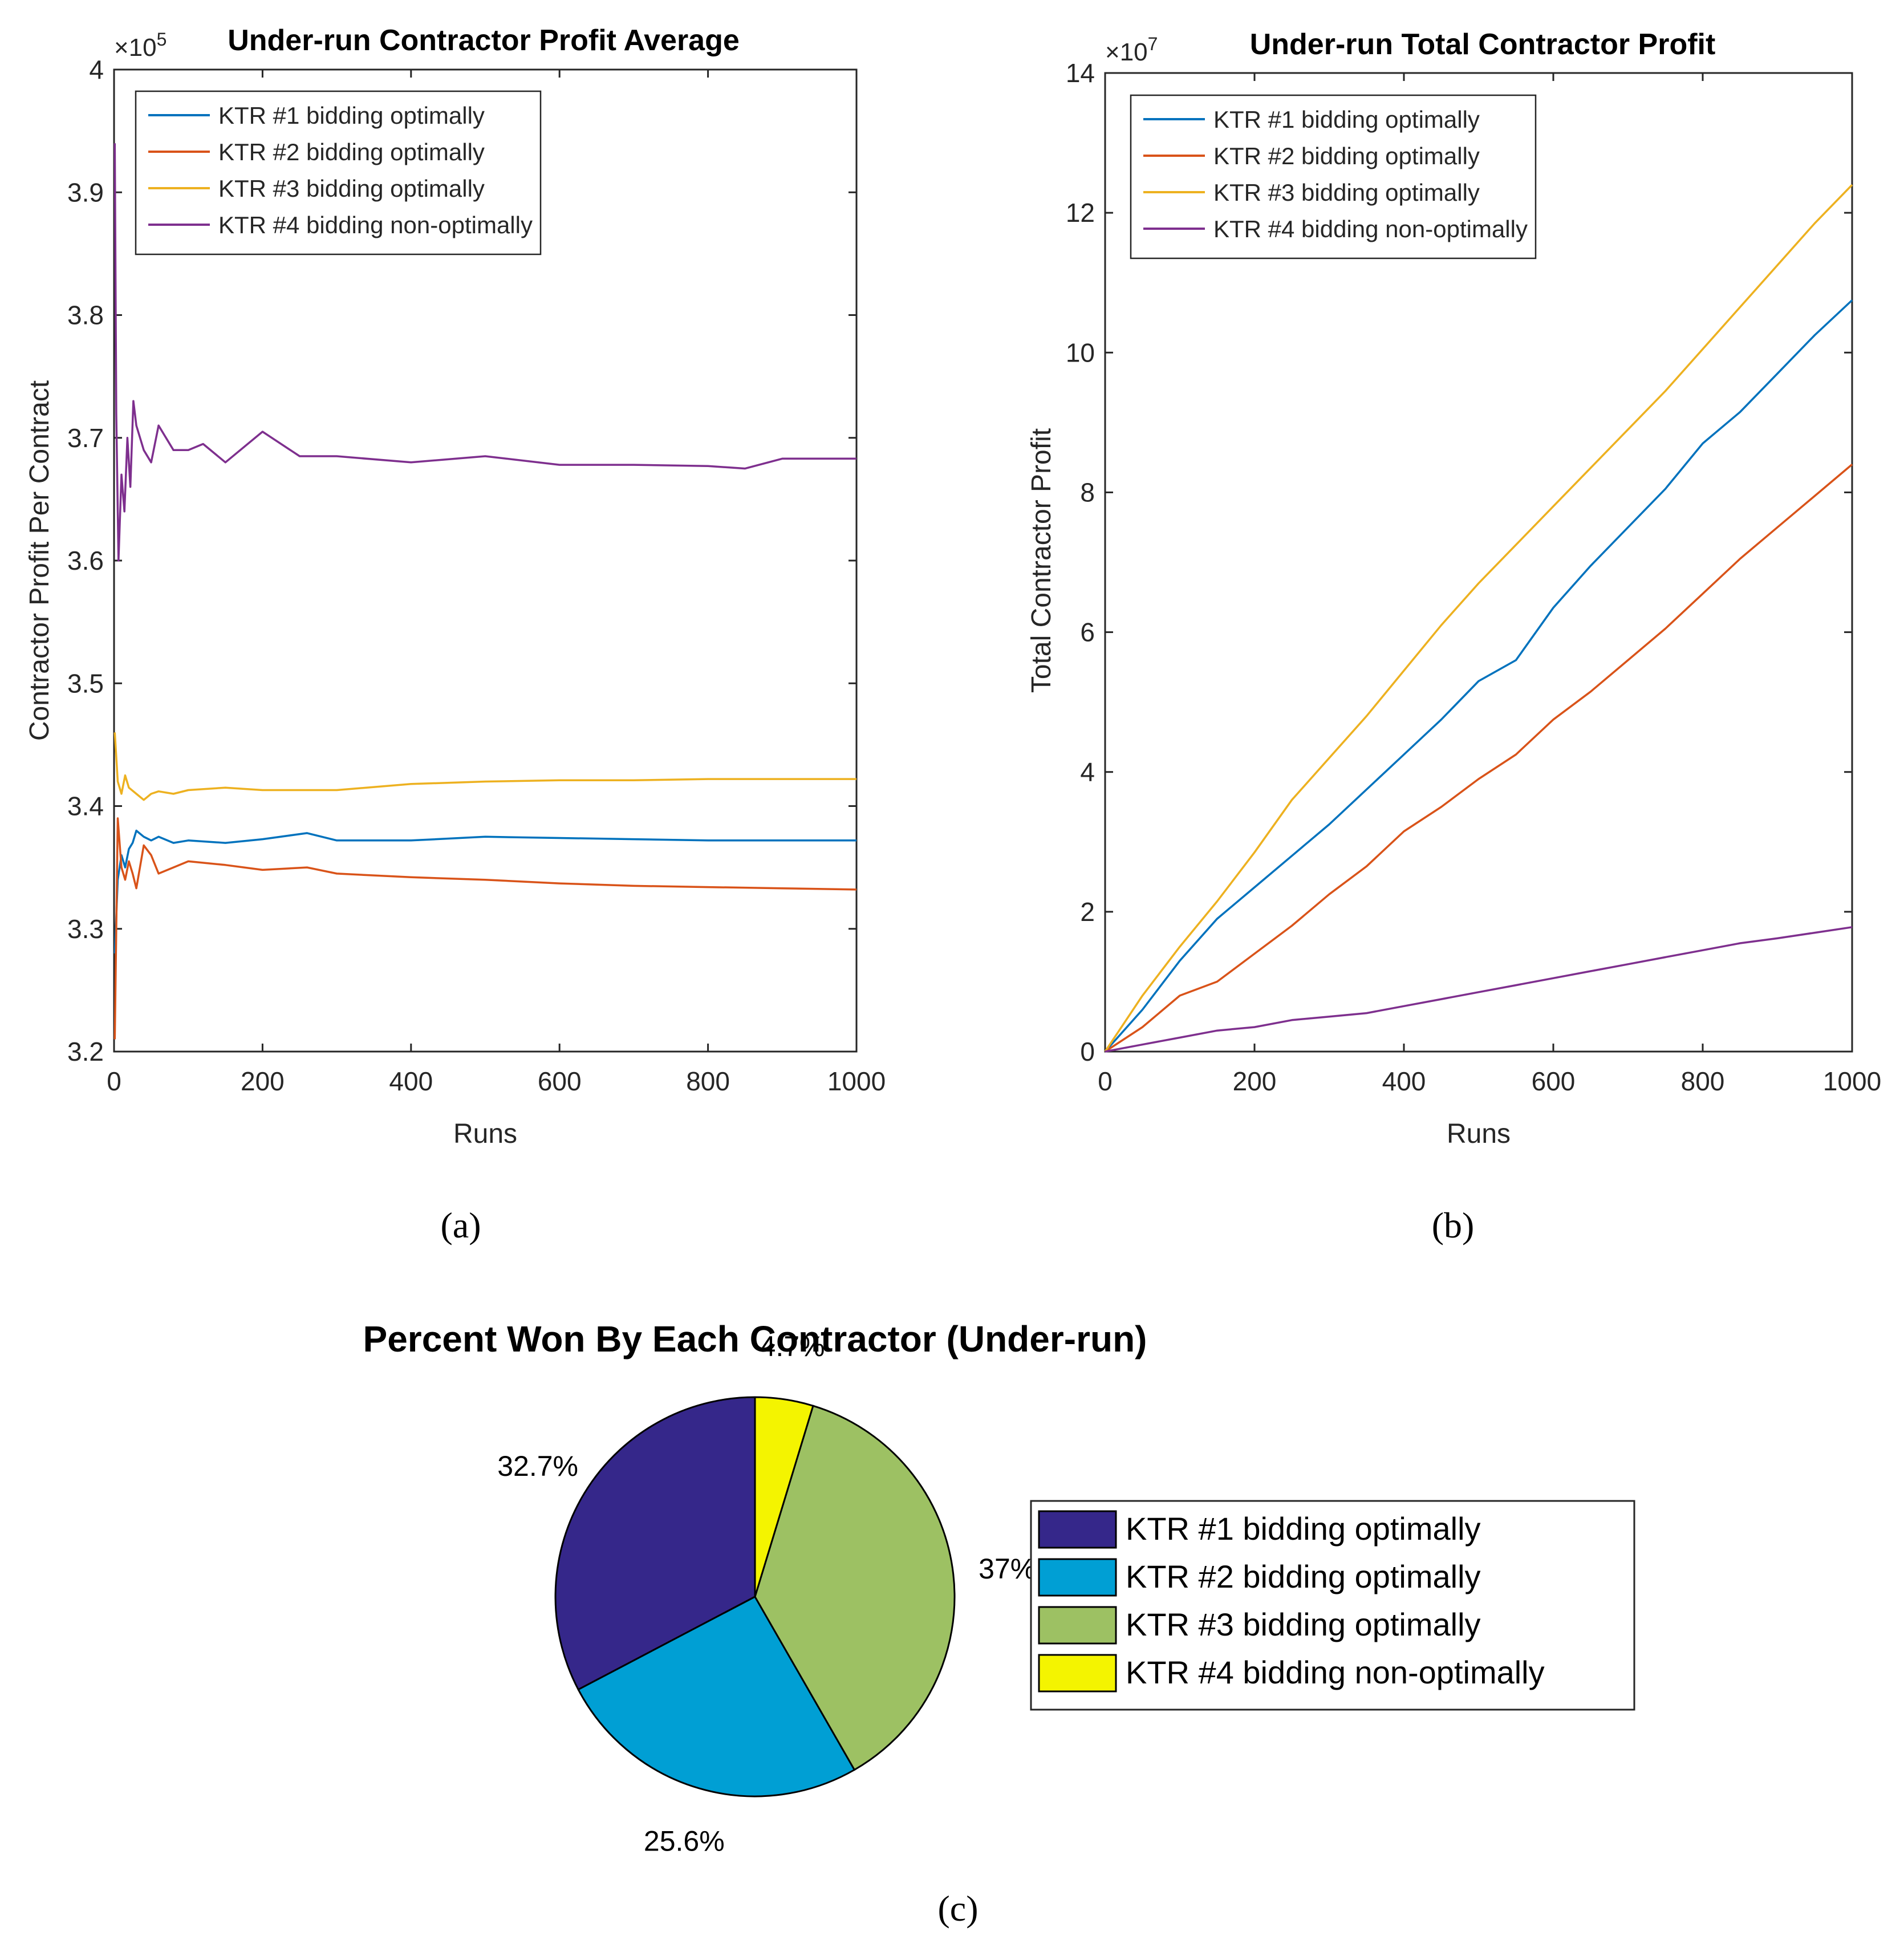  I want to click on y-tick-label: 3.2, so click(85, 1051).